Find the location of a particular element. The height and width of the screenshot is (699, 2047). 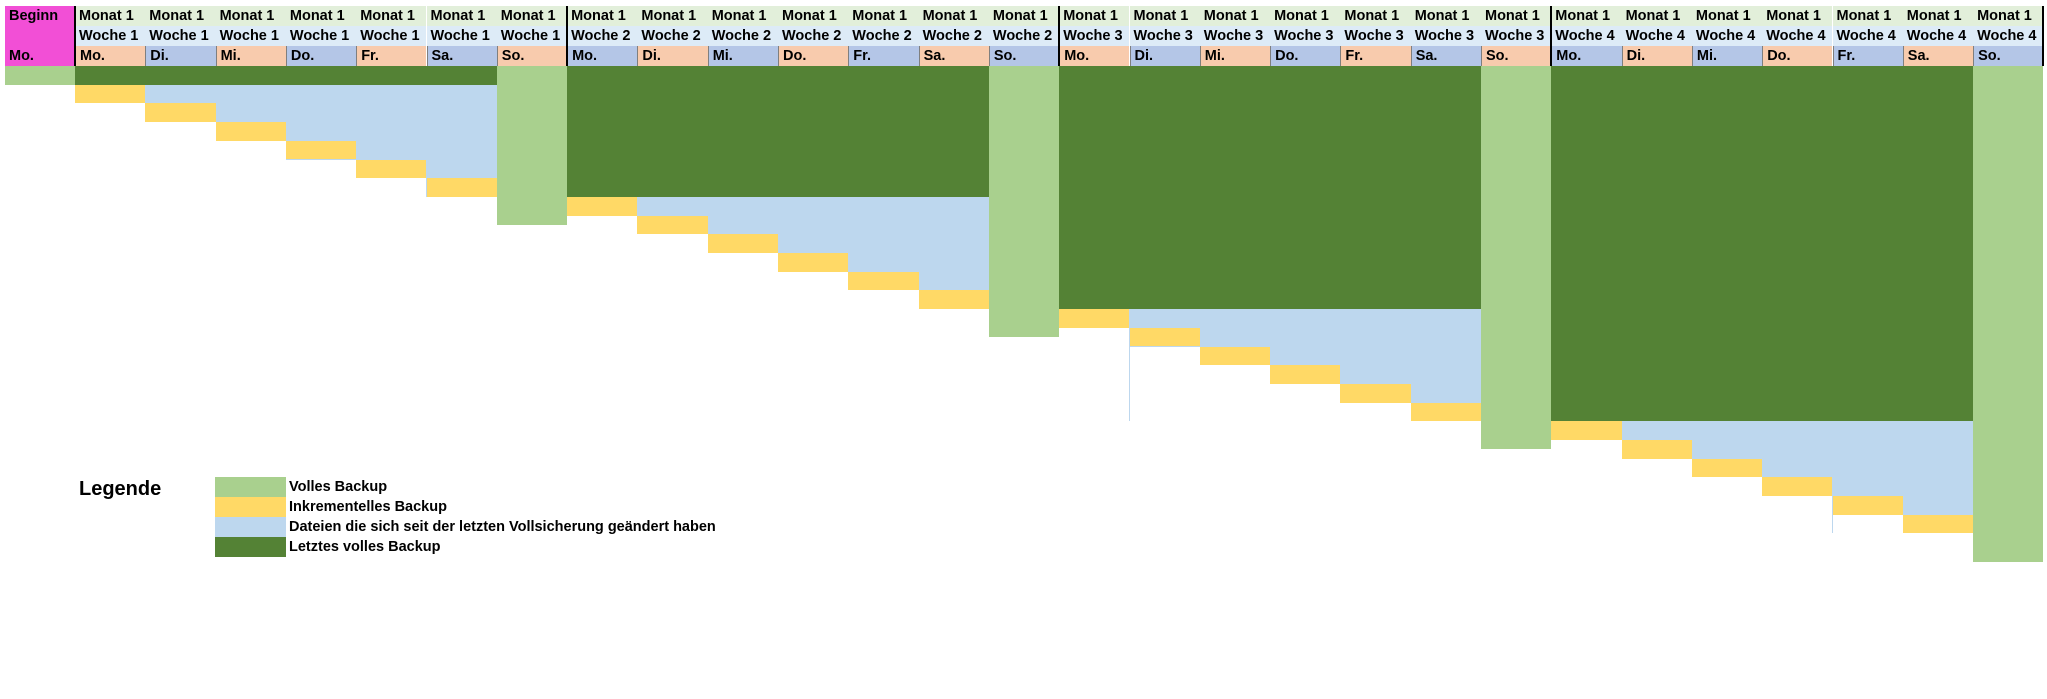

legend-label: Inkrementelles Backup is located at coordinates (368, 507).